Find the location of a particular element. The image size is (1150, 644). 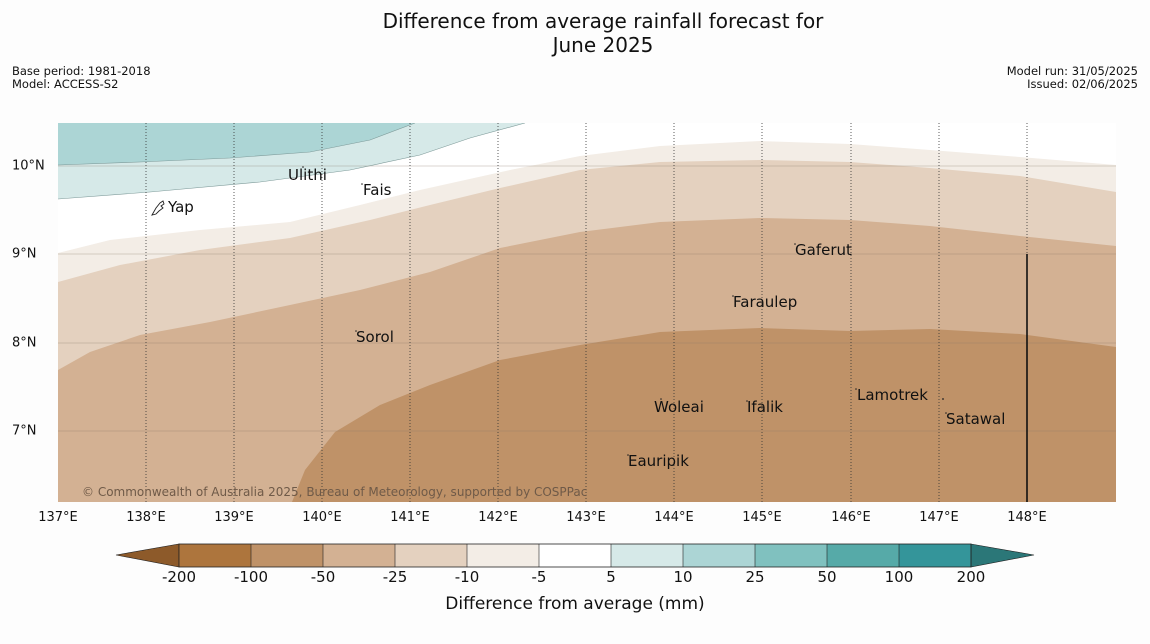

lon-label-147e: 147°E is located at coordinates (939, 517).